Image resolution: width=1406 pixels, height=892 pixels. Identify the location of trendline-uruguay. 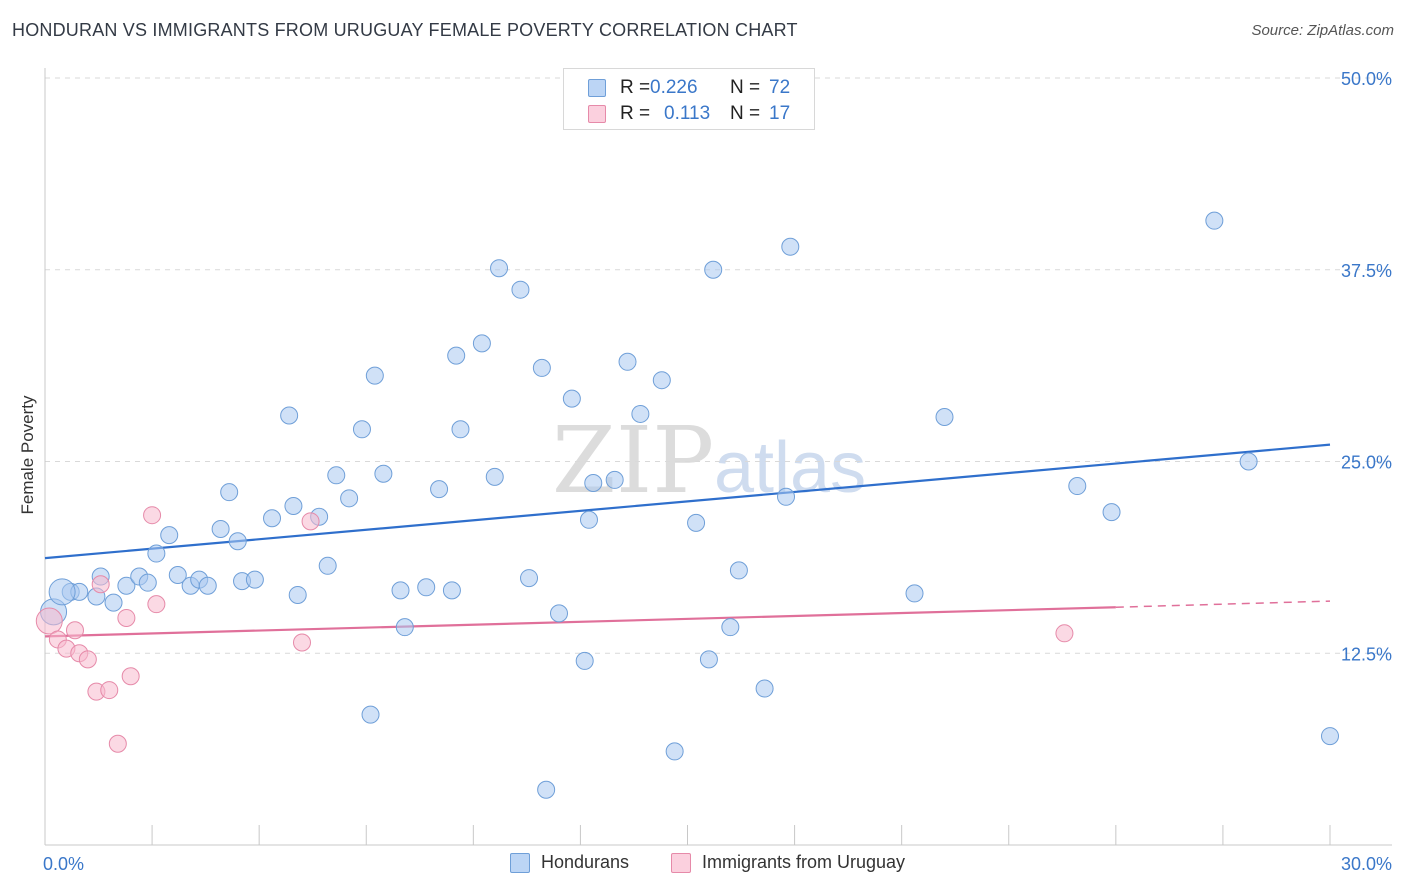
(580, 622).